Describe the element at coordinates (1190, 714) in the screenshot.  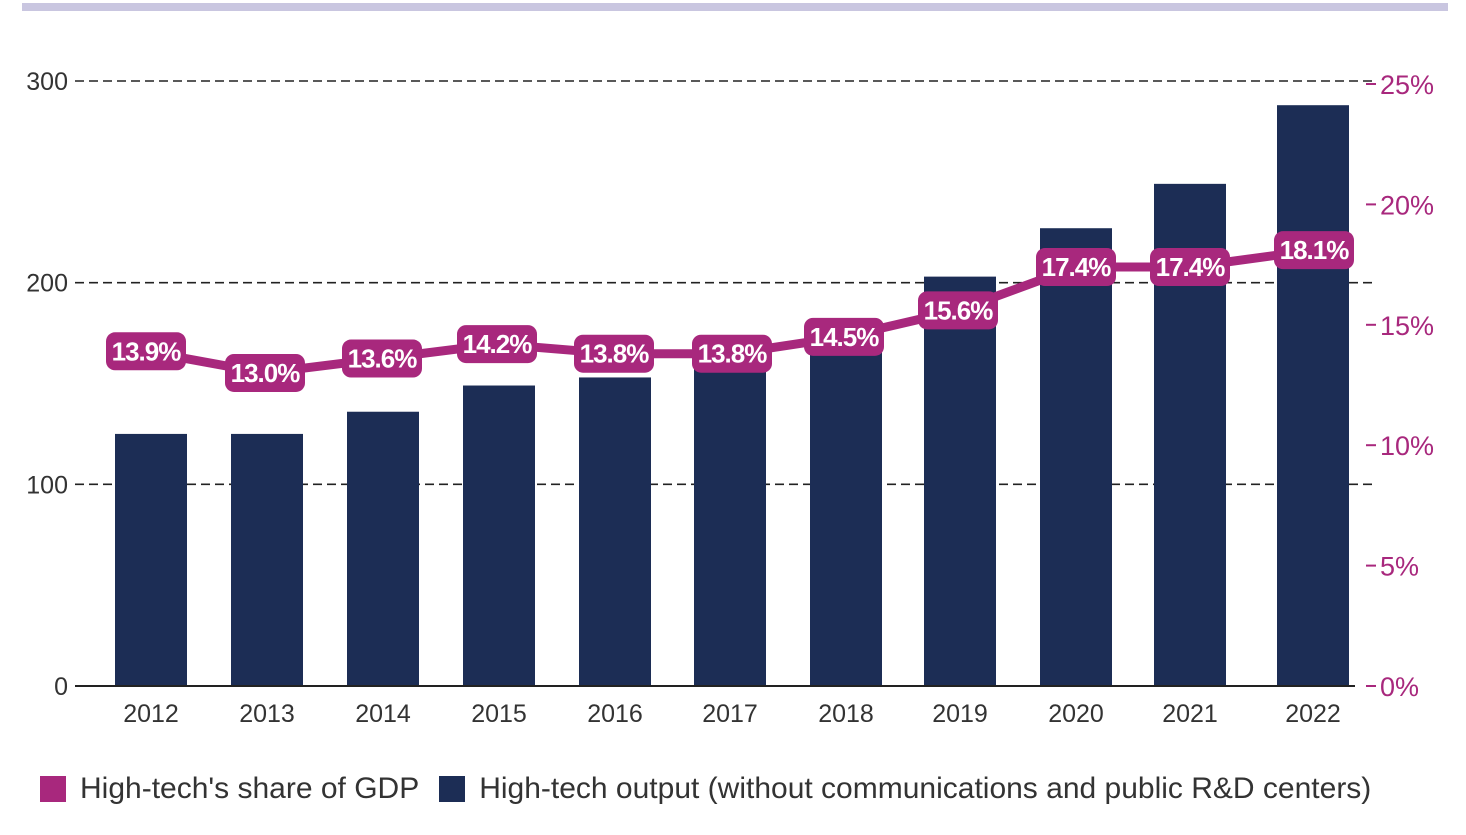
I see `x-tick-label: 2021` at that location.